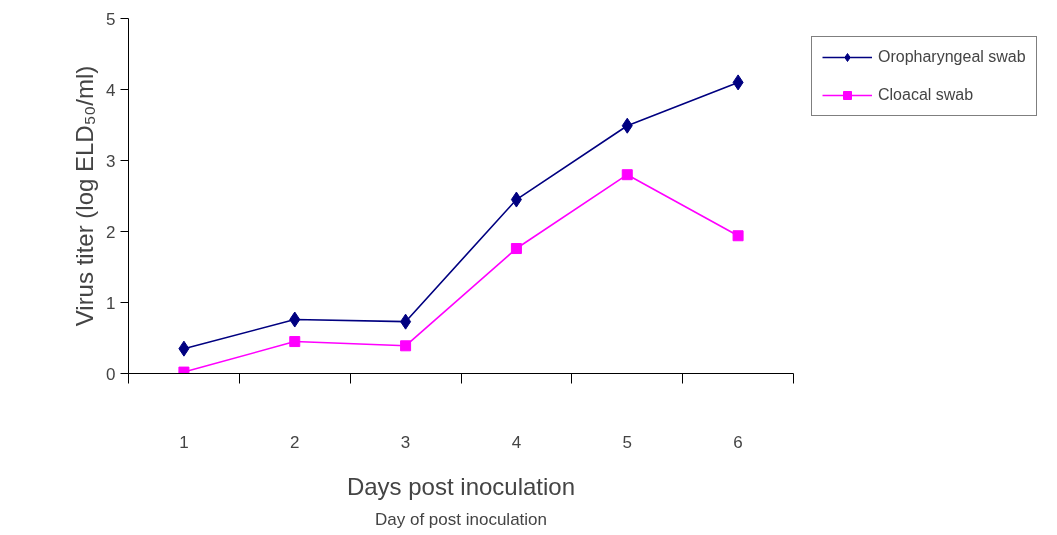  What do you see at coordinates (952, 57) in the screenshot?
I see `legend-label: Oropharyngeal swab` at bounding box center [952, 57].